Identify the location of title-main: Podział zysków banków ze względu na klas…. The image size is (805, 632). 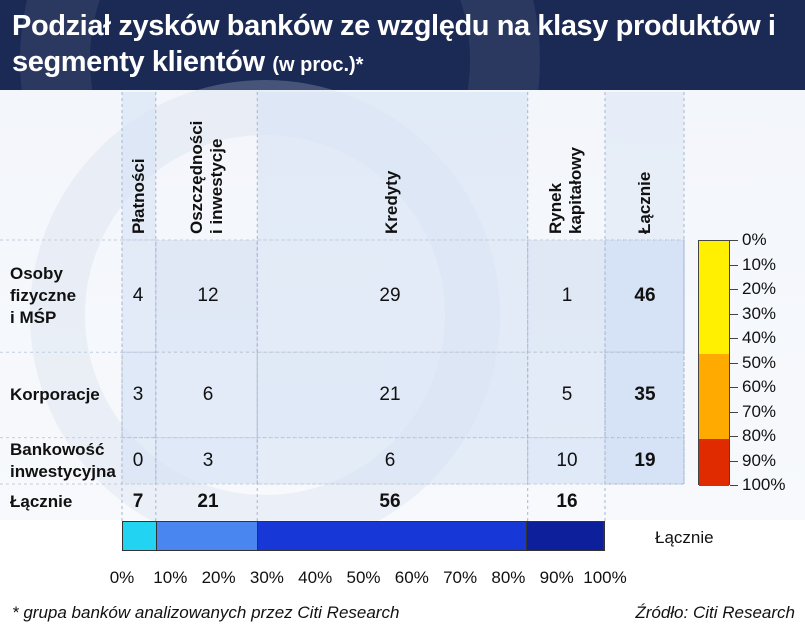
(394, 44).